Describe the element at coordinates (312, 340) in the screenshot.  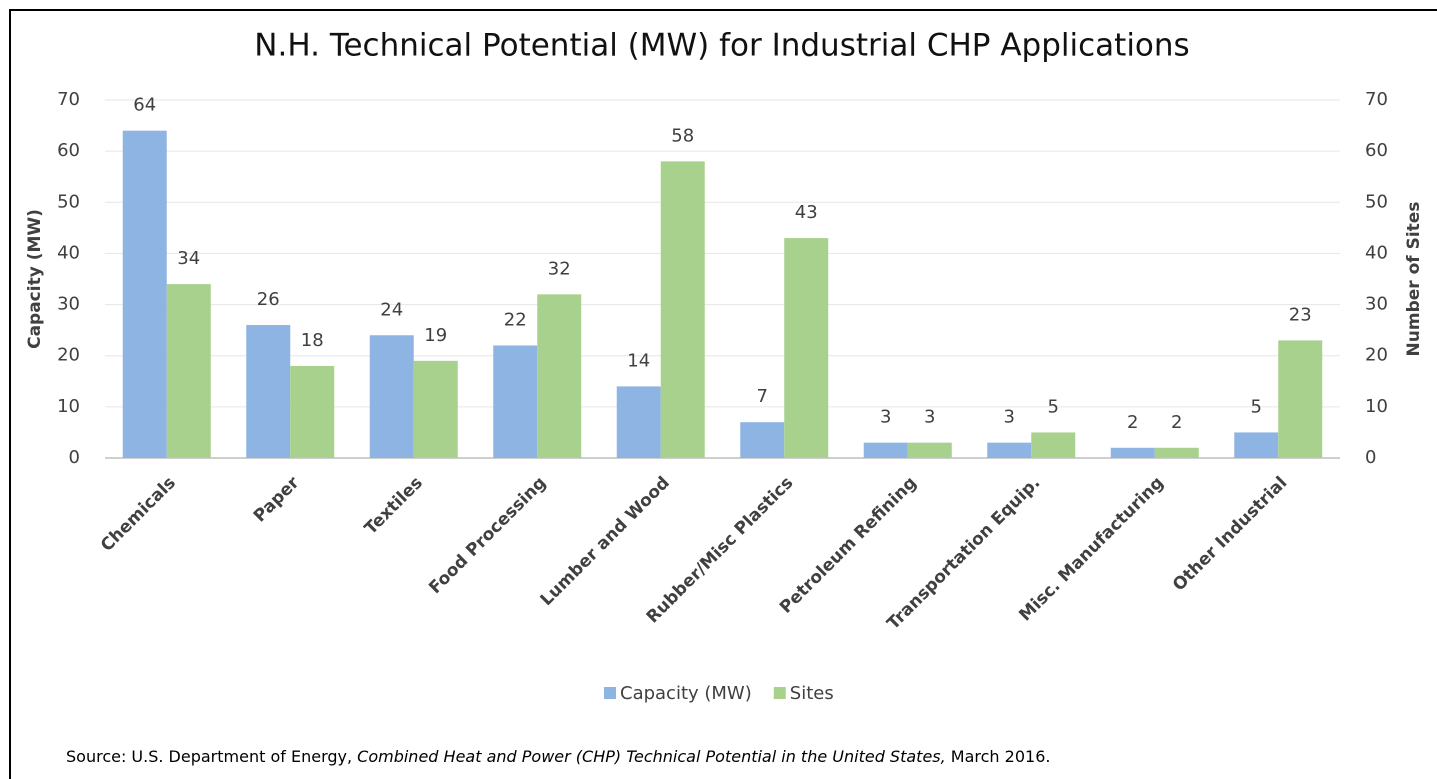
I see `data-label: 18` at that location.